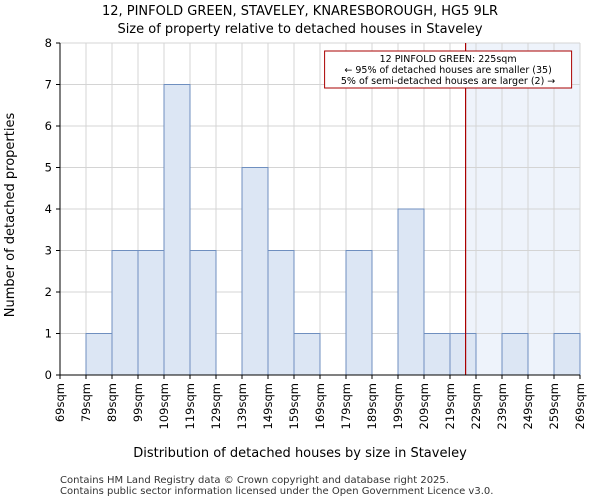 The height and width of the screenshot is (500, 600). I want to click on x-tick-label: 229sqm, so click(476, 406).